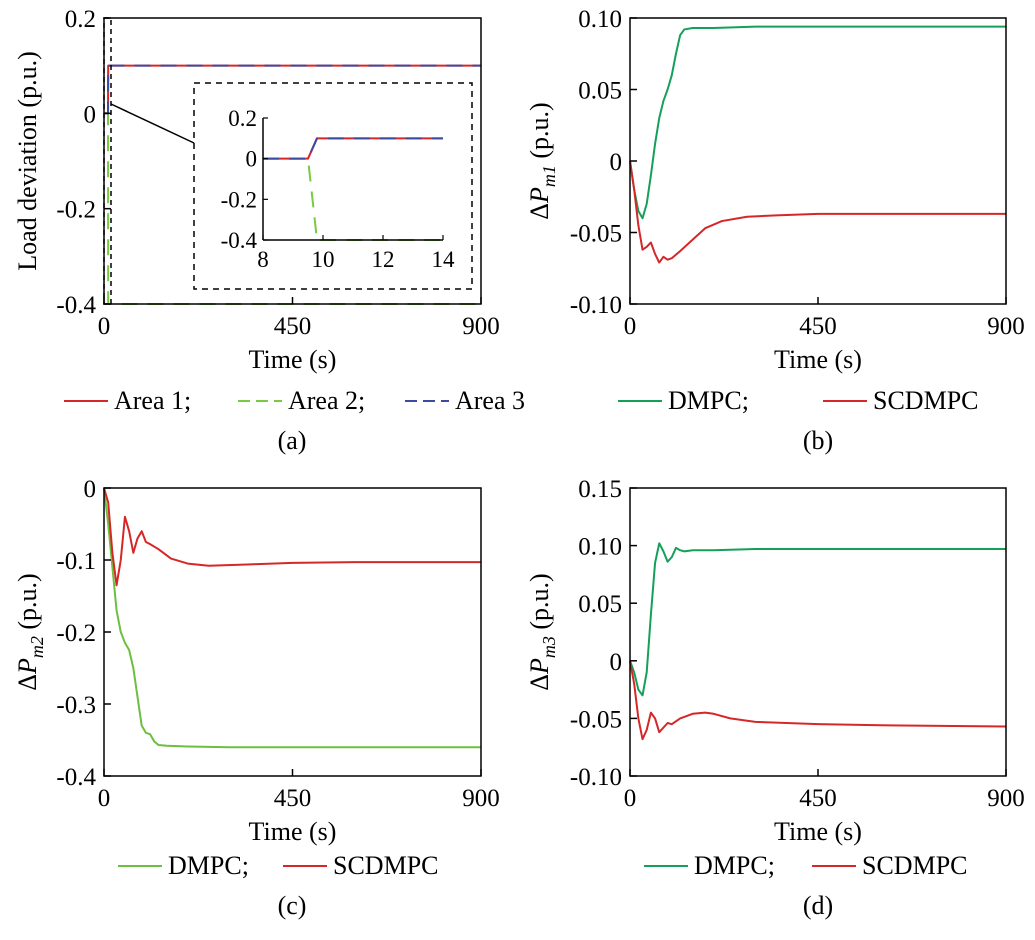 The width and height of the screenshot is (1035, 940). I want to click on zoom-region-marker, so click(107, 161).